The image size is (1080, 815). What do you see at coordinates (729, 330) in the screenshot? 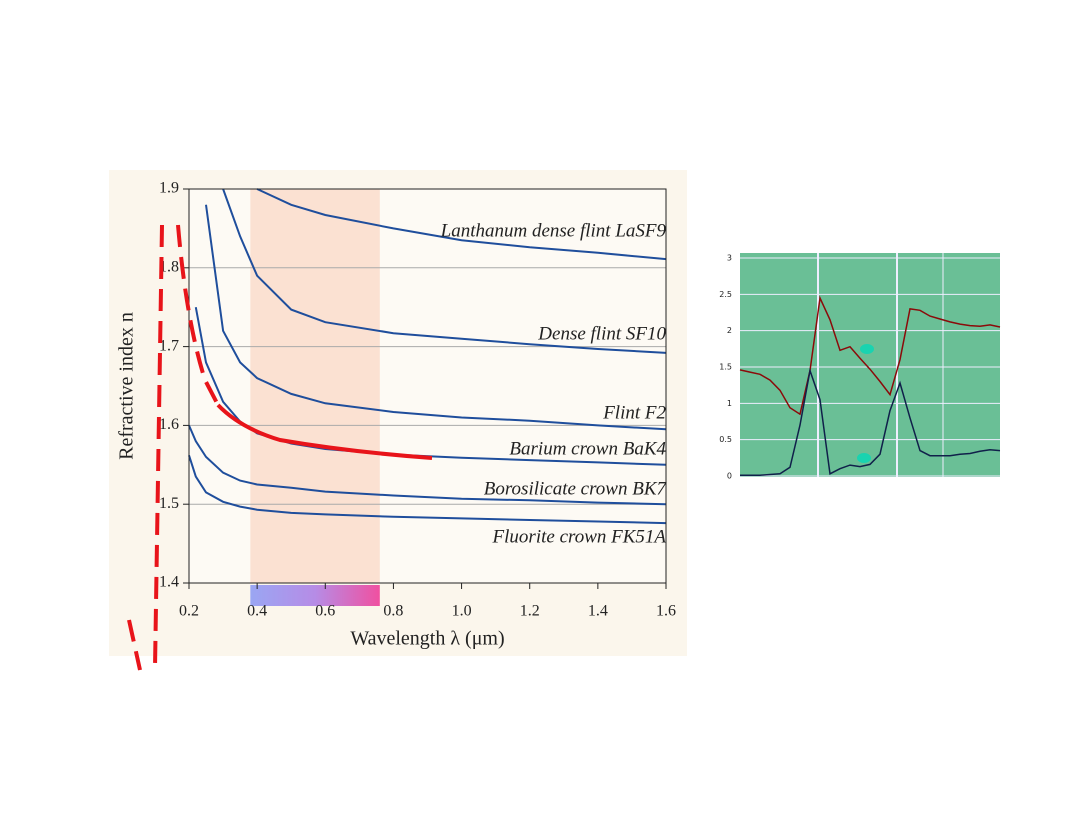
I see `y-tick-label: 2` at bounding box center [729, 330].